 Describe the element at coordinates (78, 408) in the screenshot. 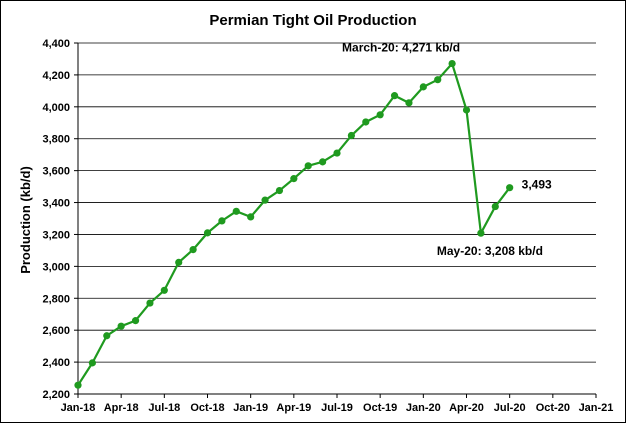

I see `x-tick-label: Jan-18` at that location.